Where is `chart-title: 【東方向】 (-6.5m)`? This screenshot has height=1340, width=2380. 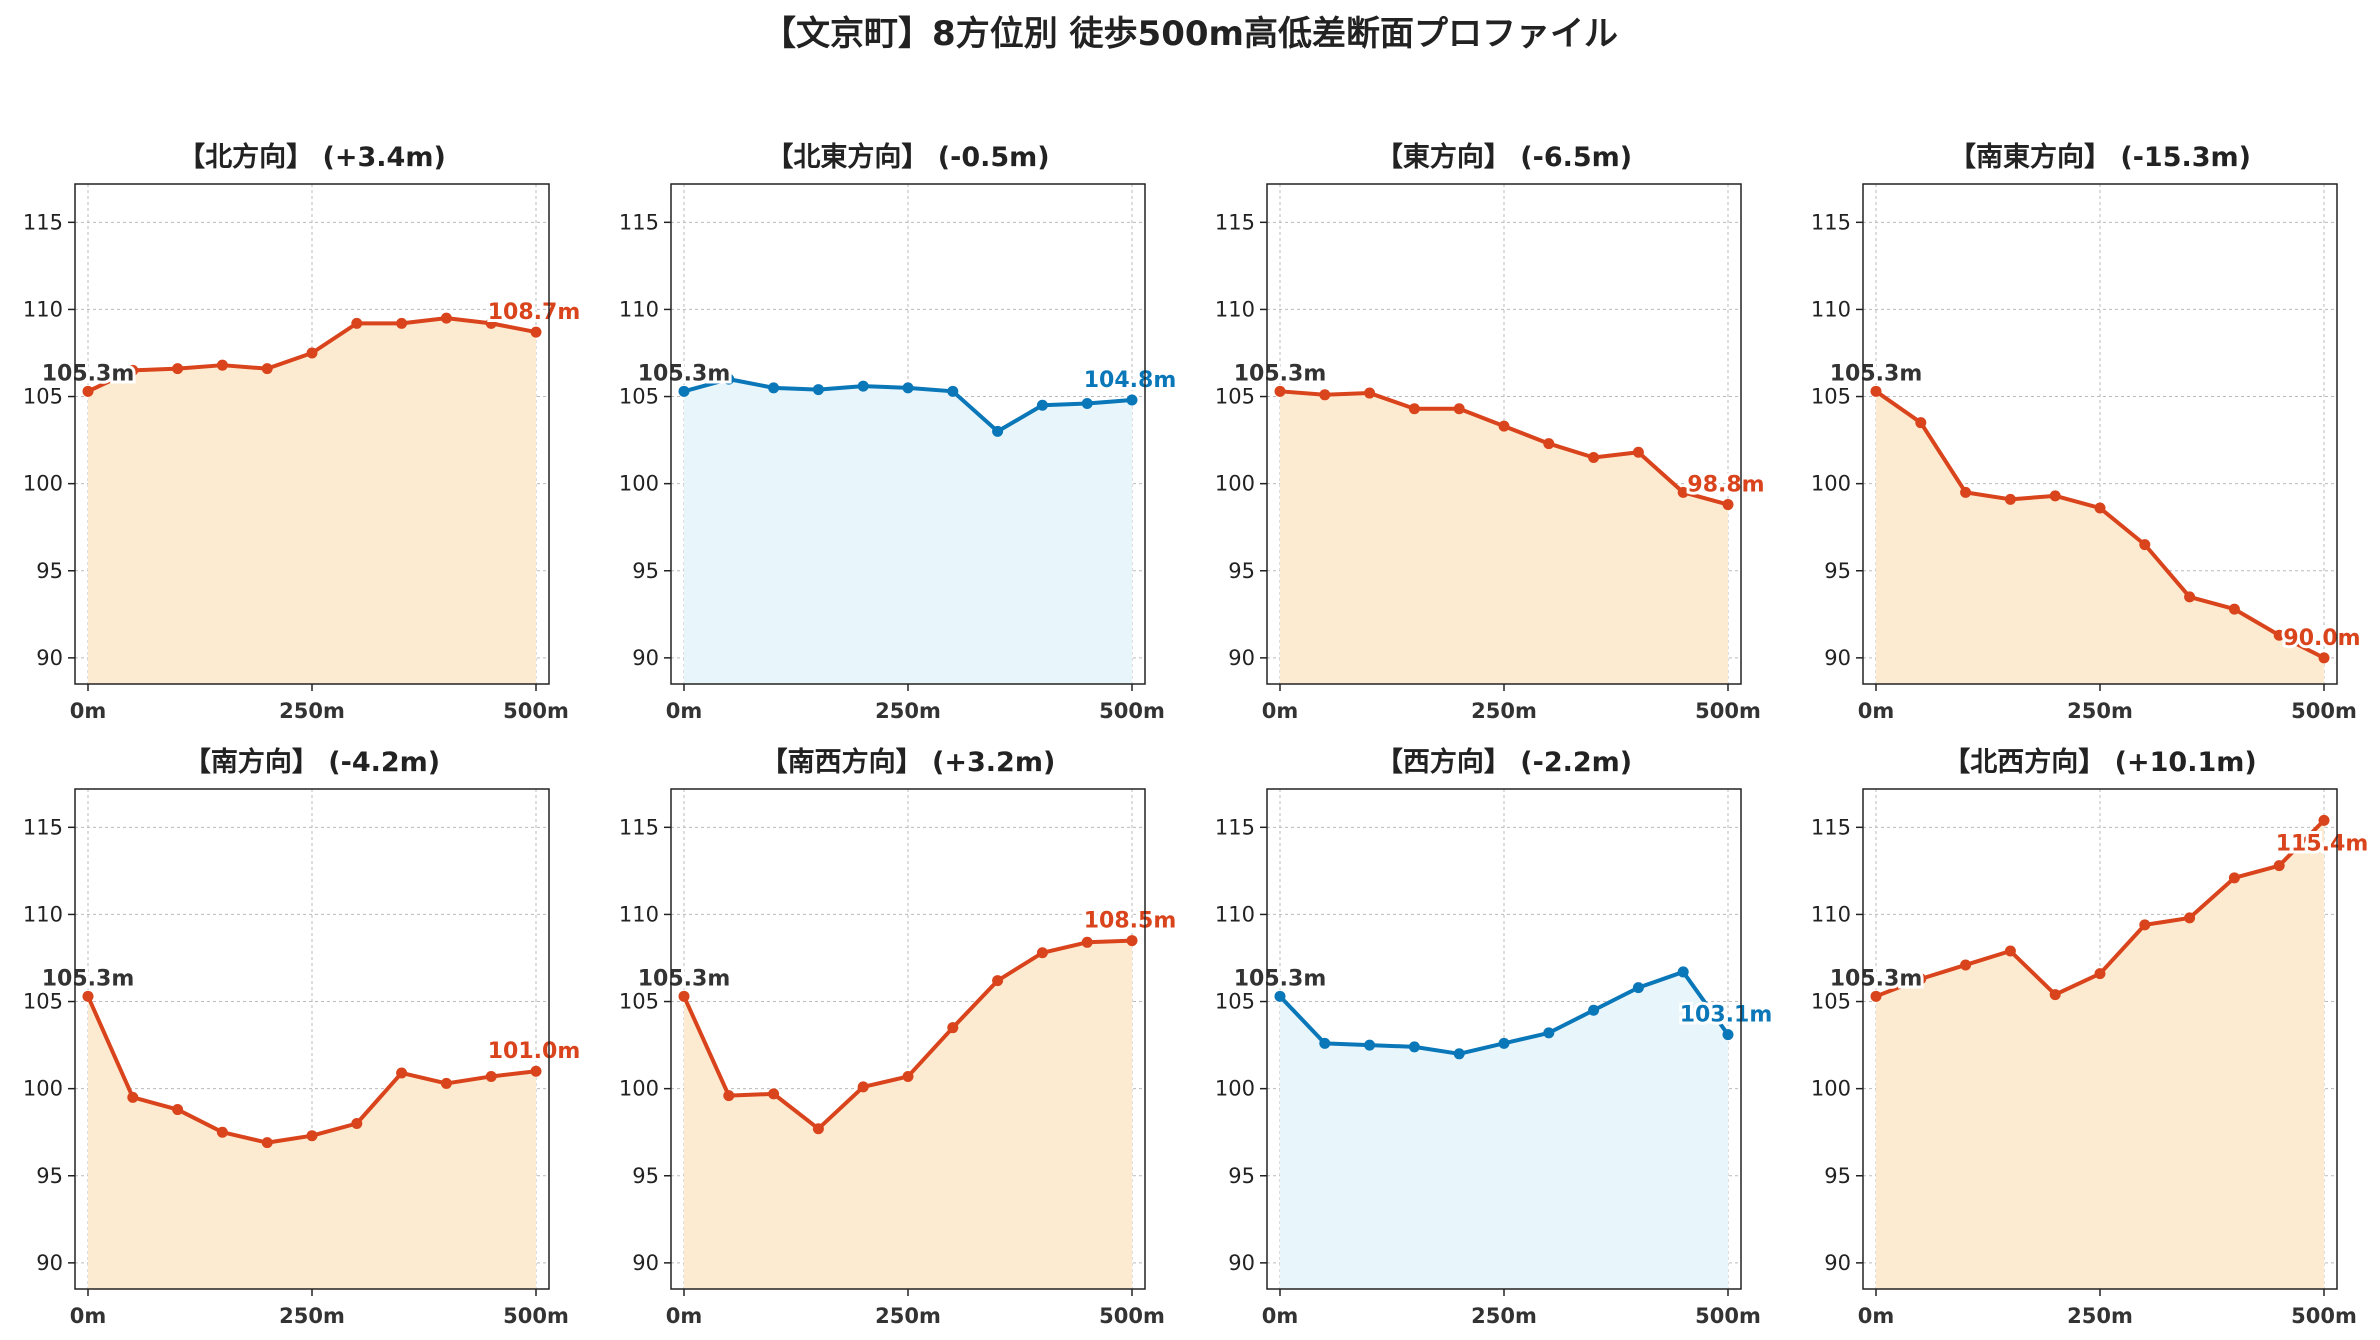 chart-title: 【東方向】 (-6.5m) is located at coordinates (1504, 157).